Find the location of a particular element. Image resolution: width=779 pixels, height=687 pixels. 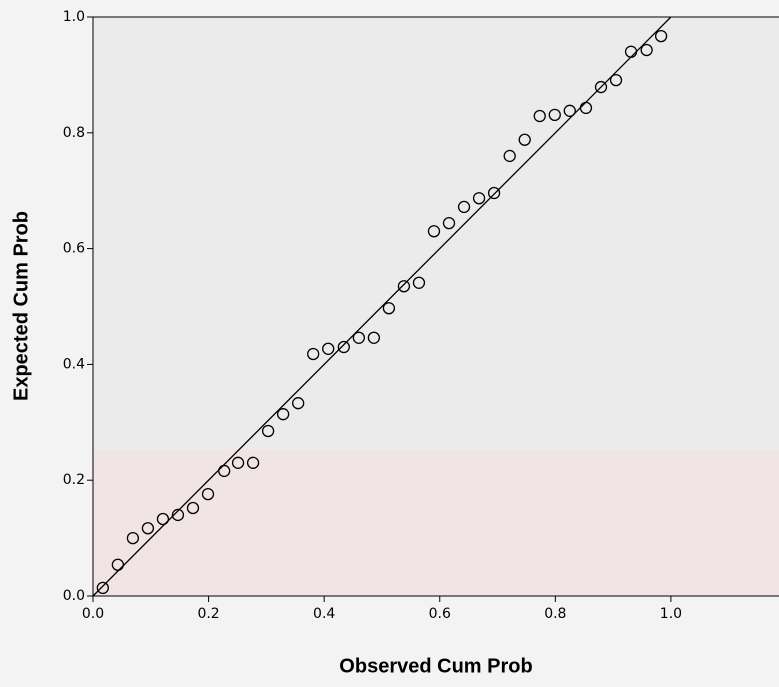

x-tick-label: 0.8 is located at coordinates (555, 614).